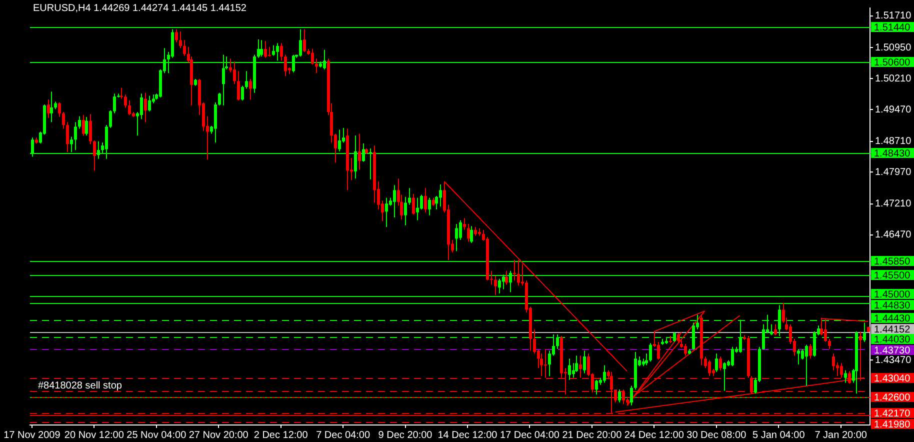 This screenshot has width=914, height=442. Describe the element at coordinates (218, 435) in the screenshot. I see `x-tick-label: 27 Nov 20:00` at that location.